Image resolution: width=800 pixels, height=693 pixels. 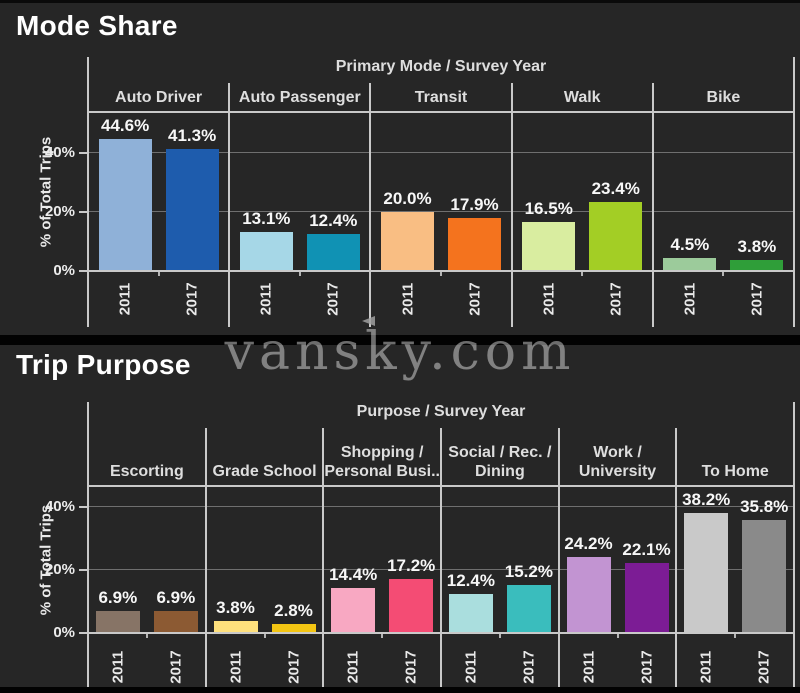 What do you see at coordinates (407, 192) in the screenshot?
I see `bar-slot: 20.0%` at bounding box center [407, 192].